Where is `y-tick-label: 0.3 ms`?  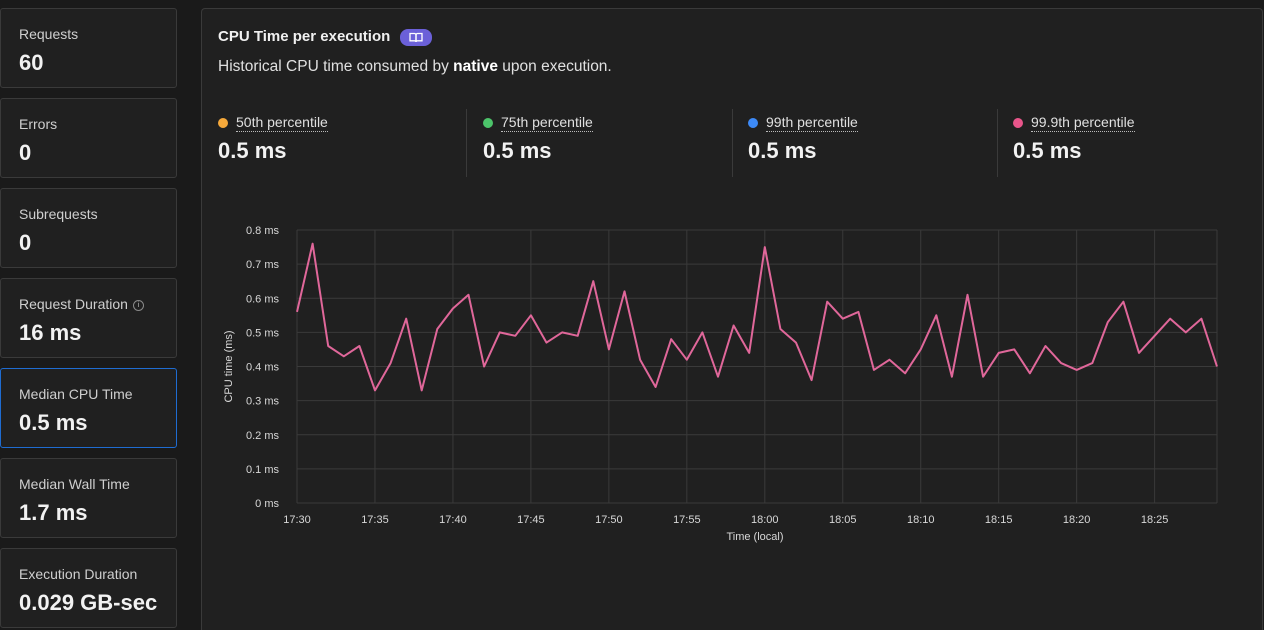 y-tick-label: 0.3 ms is located at coordinates (263, 402).